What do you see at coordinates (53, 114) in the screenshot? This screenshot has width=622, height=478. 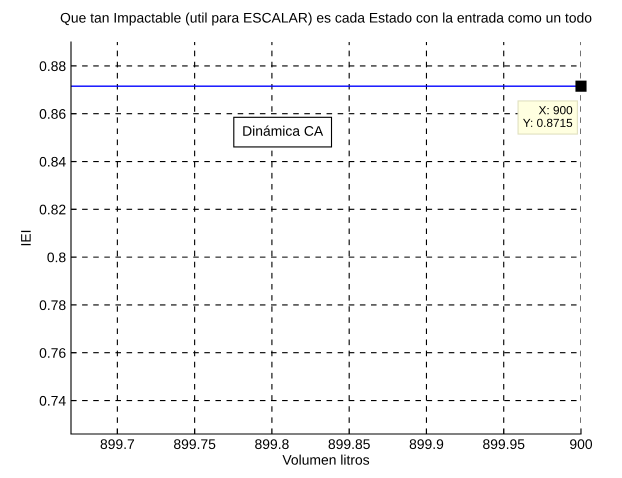 I see `y-tick-label: 0.86` at bounding box center [53, 114].